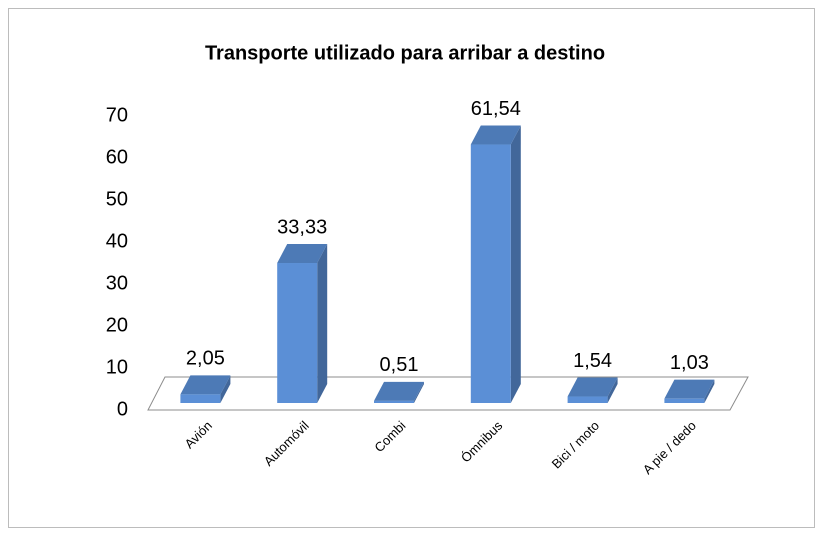 The image size is (823, 541). Describe the element at coordinates (496, 109) in the screenshot. I see `data-label: 61,54` at that location.